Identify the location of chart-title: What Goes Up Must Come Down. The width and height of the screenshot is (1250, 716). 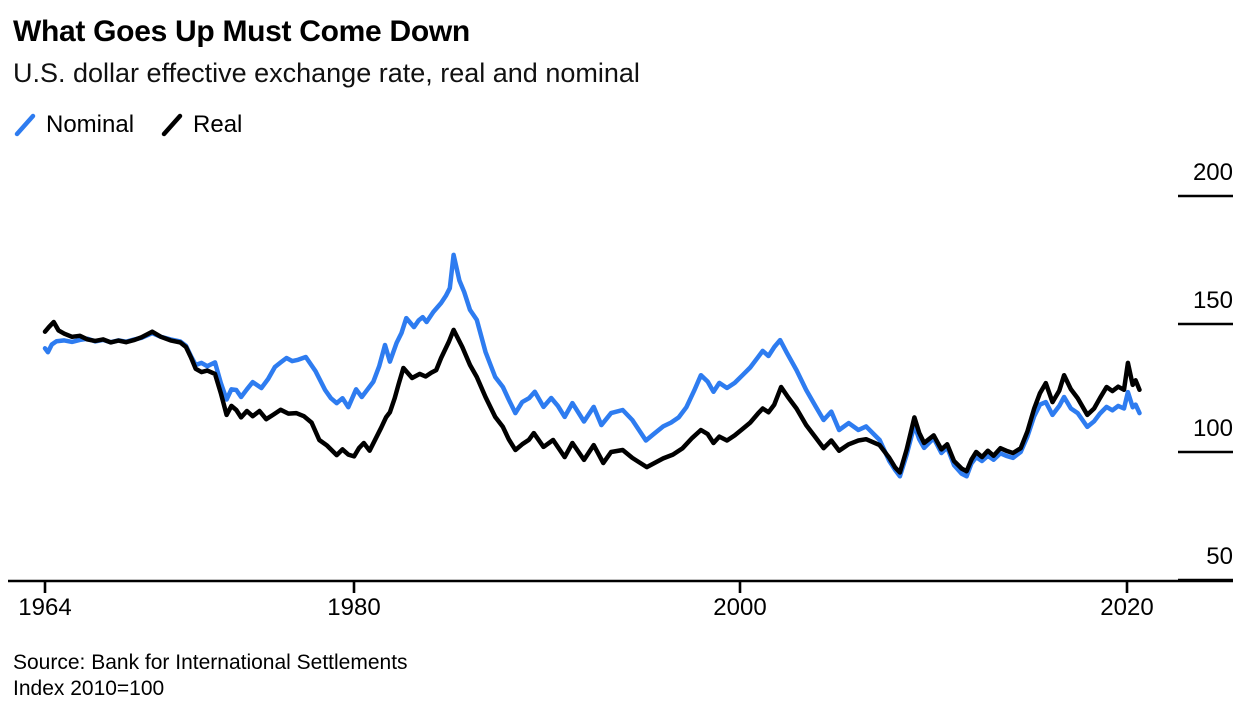
(241, 31).